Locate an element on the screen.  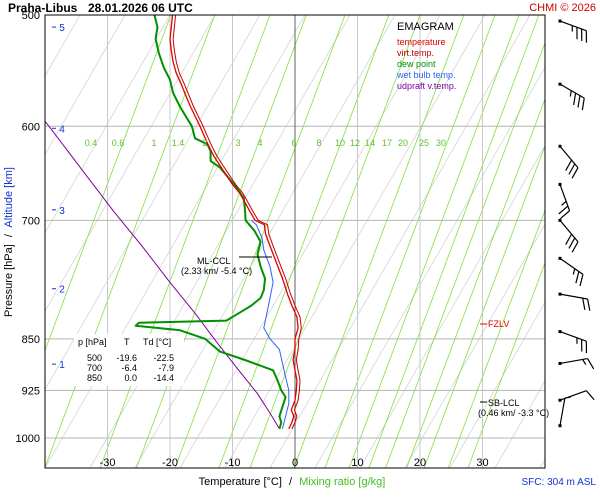
temperature-tick-label: 0 is located at coordinates (295, 463).